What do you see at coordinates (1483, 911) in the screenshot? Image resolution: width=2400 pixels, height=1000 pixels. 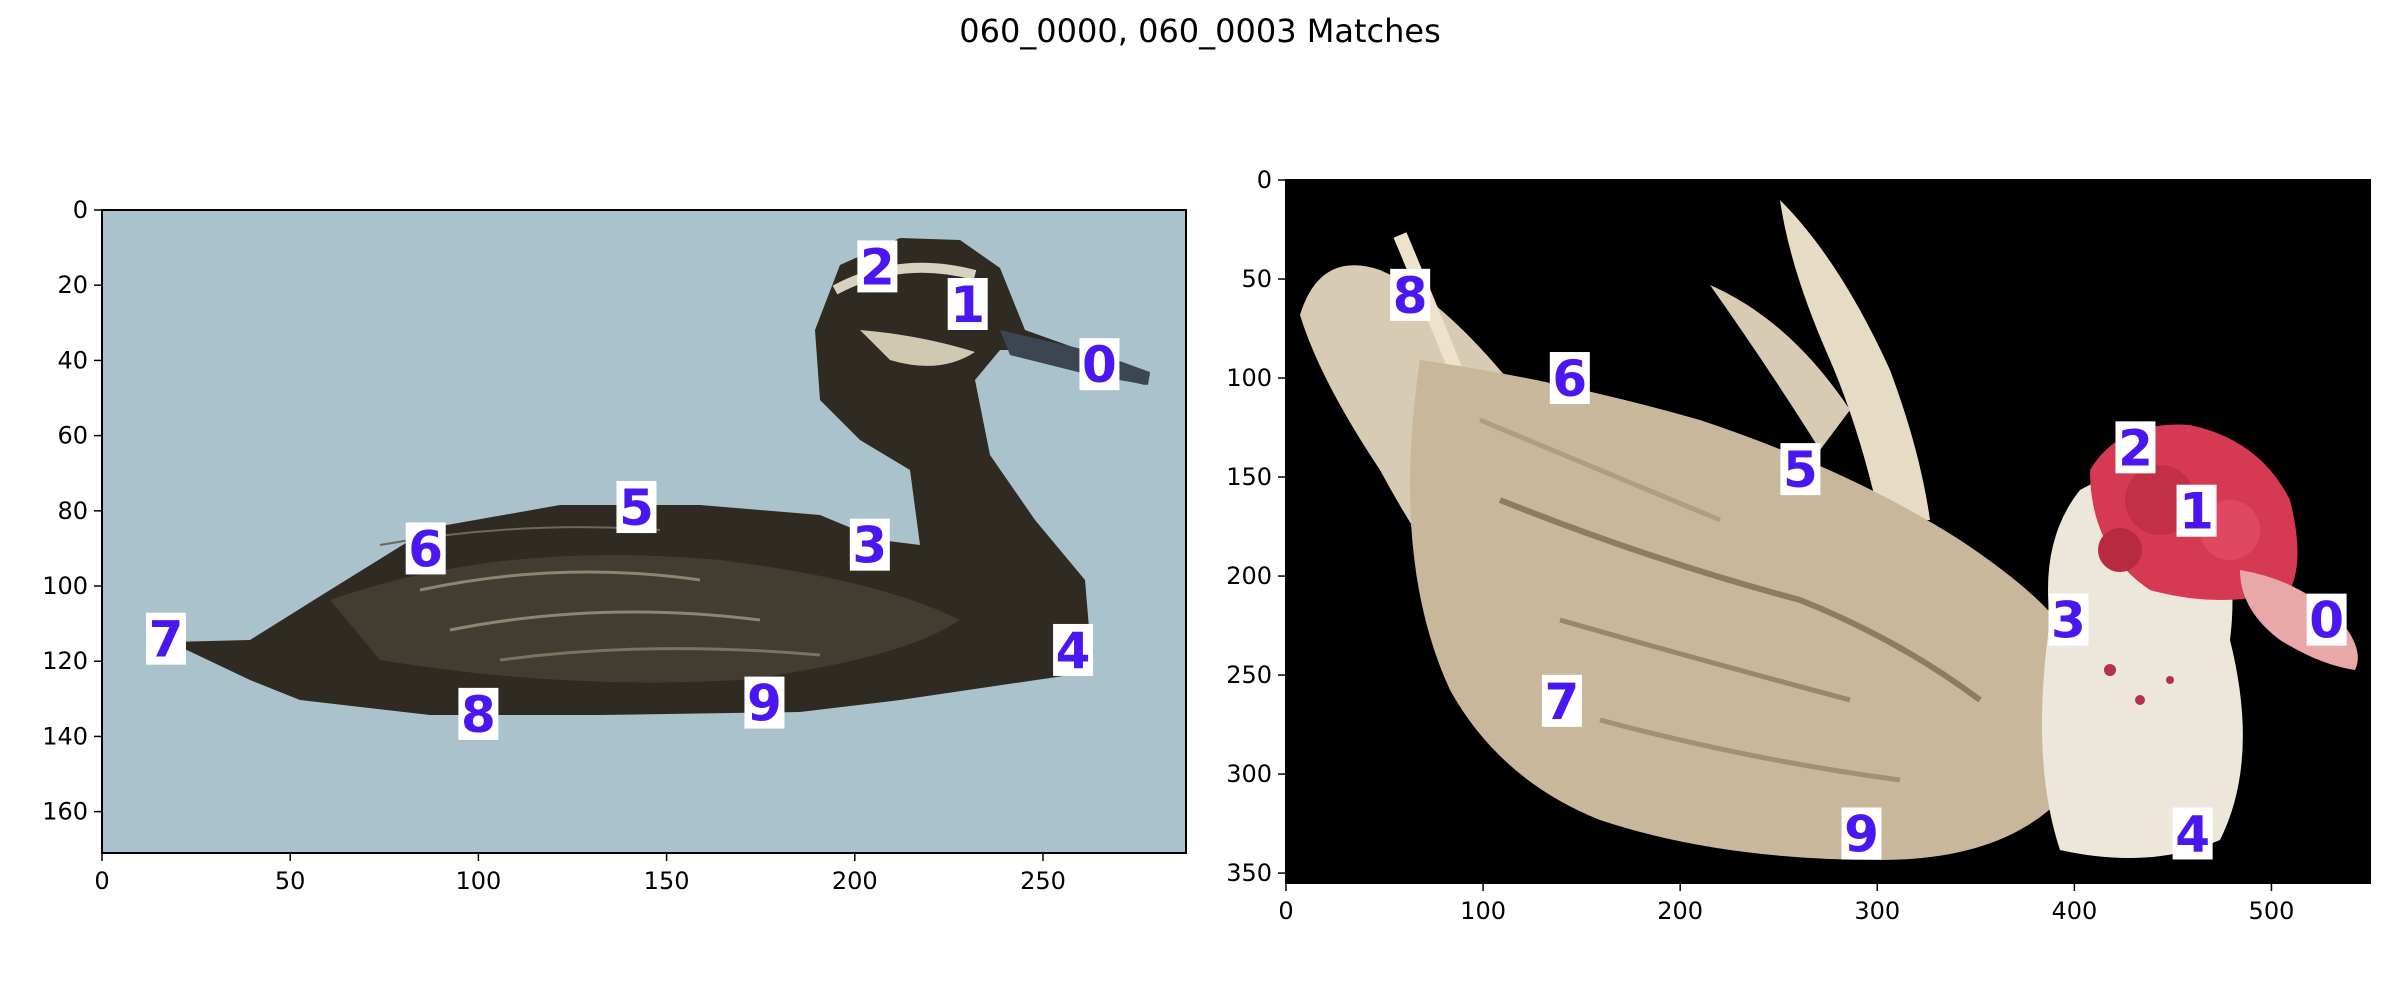 I see `right-x-tick-label: 100` at bounding box center [1483, 911].